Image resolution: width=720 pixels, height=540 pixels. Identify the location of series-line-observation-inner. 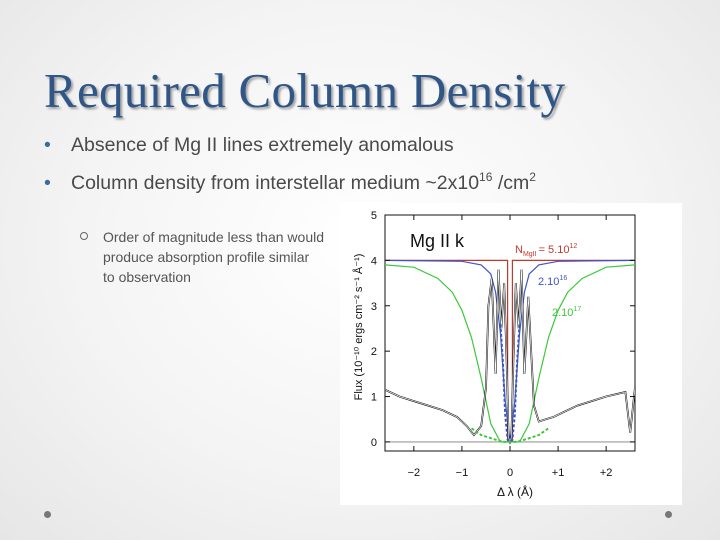
(510, 356).